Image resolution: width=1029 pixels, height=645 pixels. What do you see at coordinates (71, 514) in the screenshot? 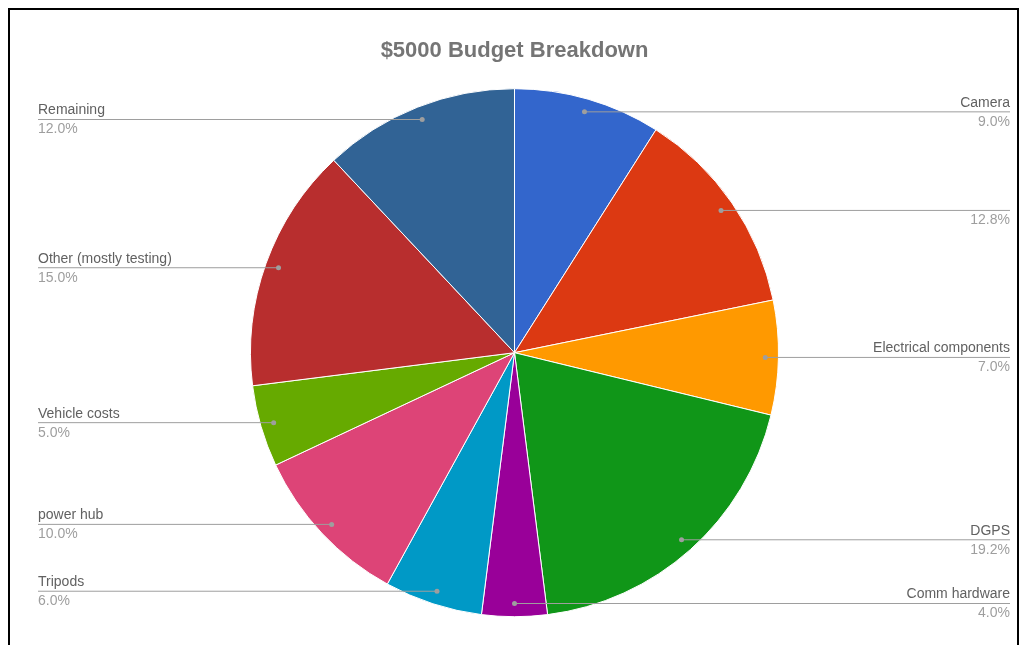
I see `slice-label: power hub` at bounding box center [71, 514].